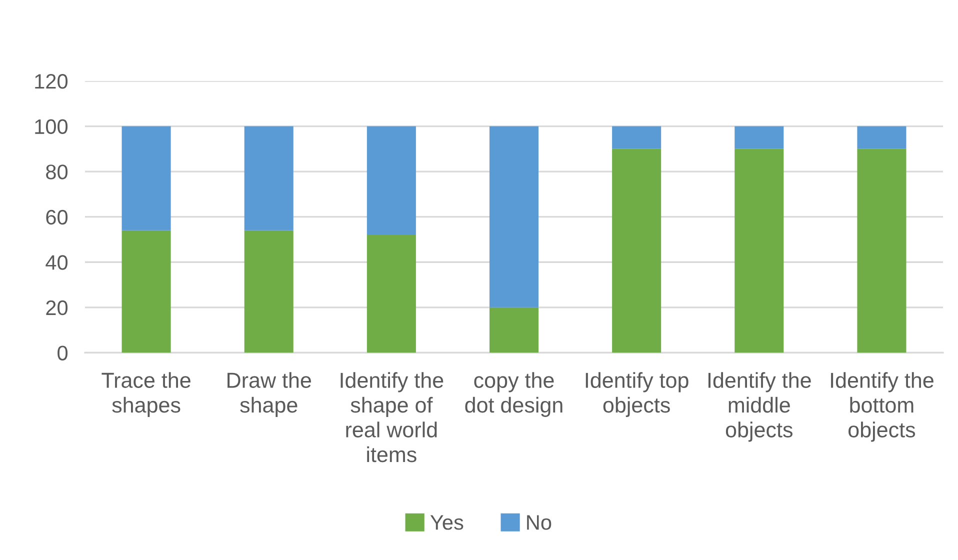 Image resolution: width=958 pixels, height=560 pixels. What do you see at coordinates (57, 217) in the screenshot?
I see `y-tick-label: 60` at bounding box center [57, 217].